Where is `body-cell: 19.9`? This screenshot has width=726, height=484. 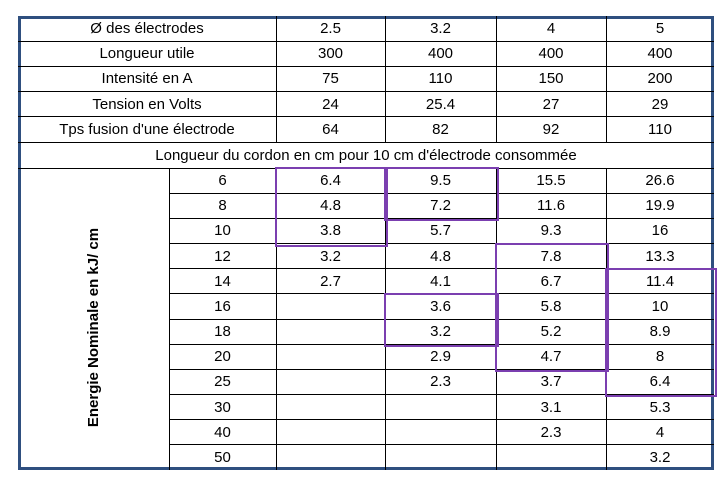
body-cell: 19.9 is located at coordinates (660, 206).